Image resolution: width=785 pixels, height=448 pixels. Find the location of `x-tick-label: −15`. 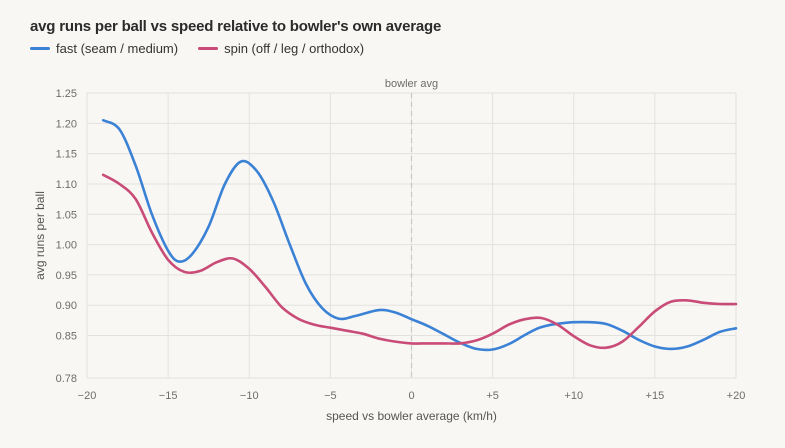

x-tick-label: −15 is located at coordinates (168, 396).